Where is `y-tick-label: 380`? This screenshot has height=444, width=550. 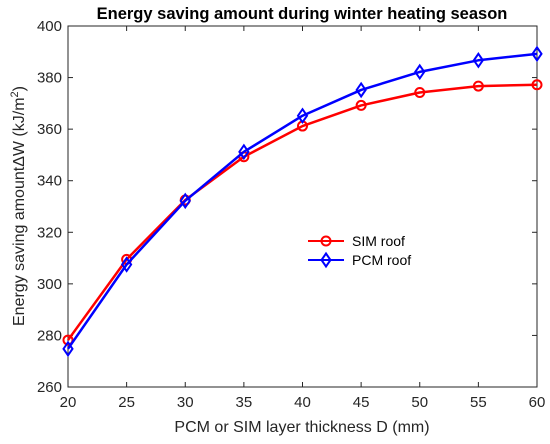 y-tick-label: 380 is located at coordinates (49, 78).